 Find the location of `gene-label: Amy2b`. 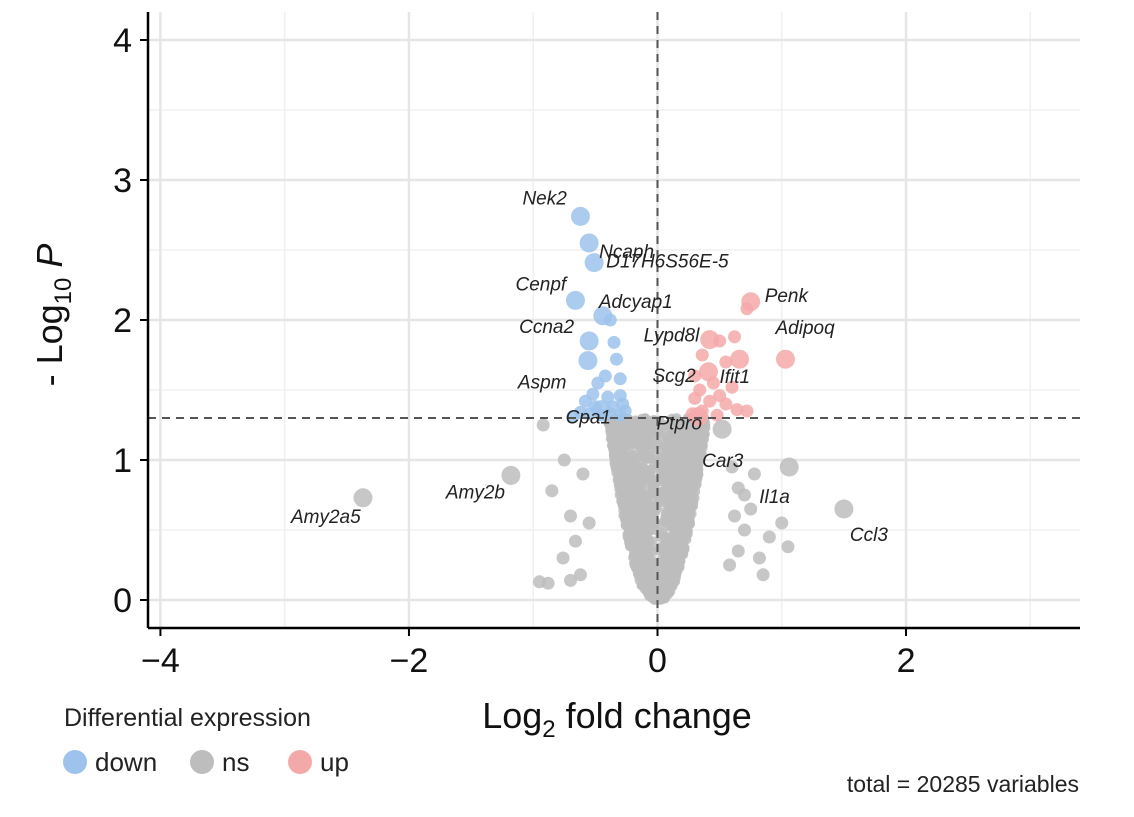

gene-label: Amy2b is located at coordinates (475, 492).